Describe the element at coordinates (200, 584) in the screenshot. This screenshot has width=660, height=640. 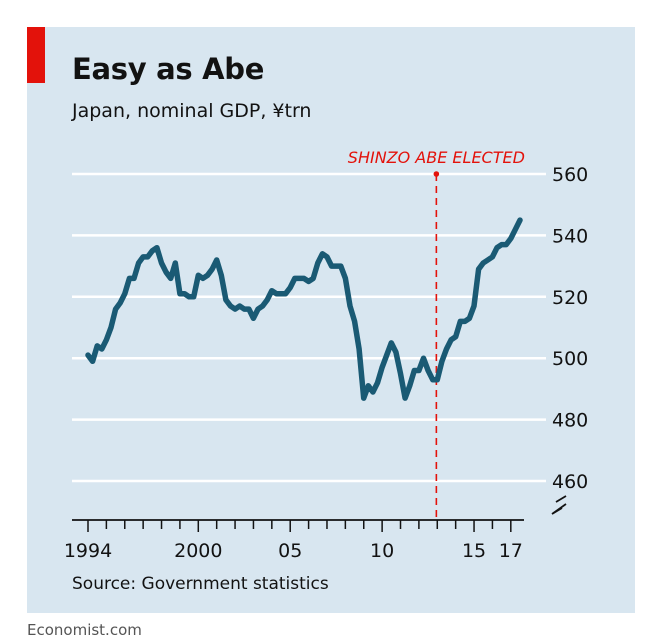
I see `source-note: Source: Government statistics` at that location.